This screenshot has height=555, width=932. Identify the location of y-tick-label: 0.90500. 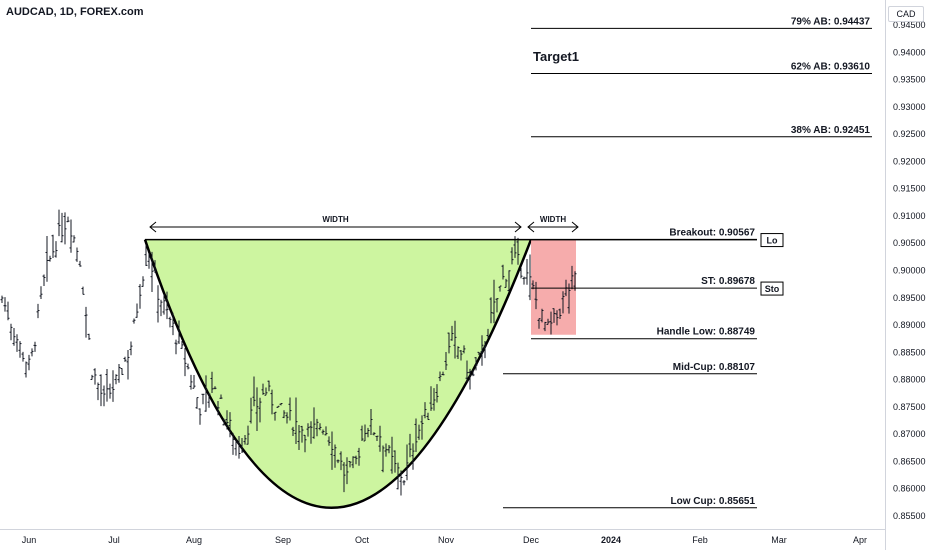
(909, 243).